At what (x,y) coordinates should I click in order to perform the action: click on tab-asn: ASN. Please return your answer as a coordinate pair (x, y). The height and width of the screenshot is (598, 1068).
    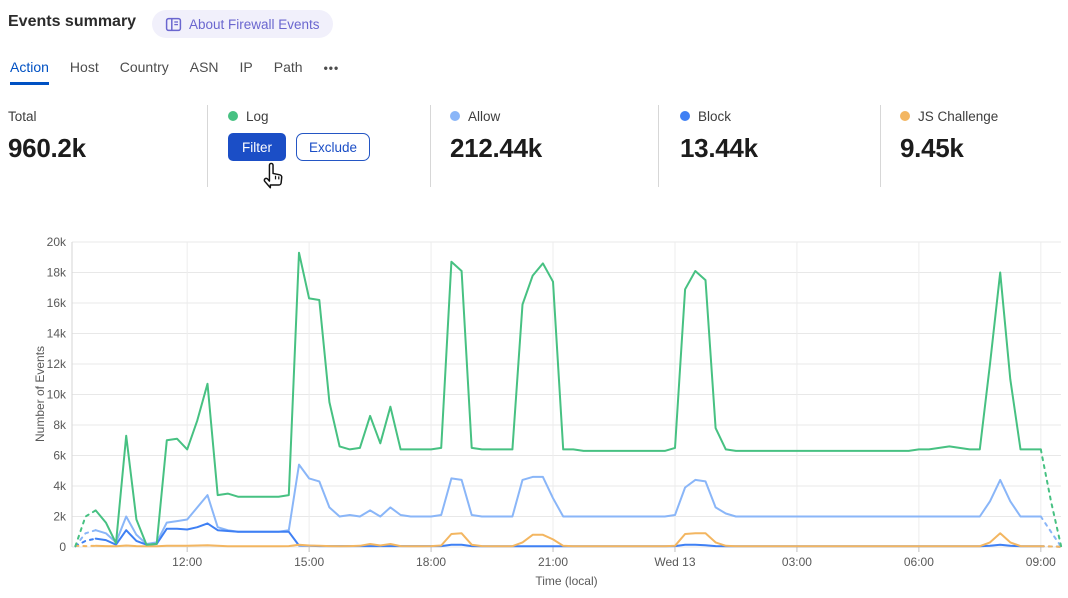
    Looking at the image, I should click on (204, 67).